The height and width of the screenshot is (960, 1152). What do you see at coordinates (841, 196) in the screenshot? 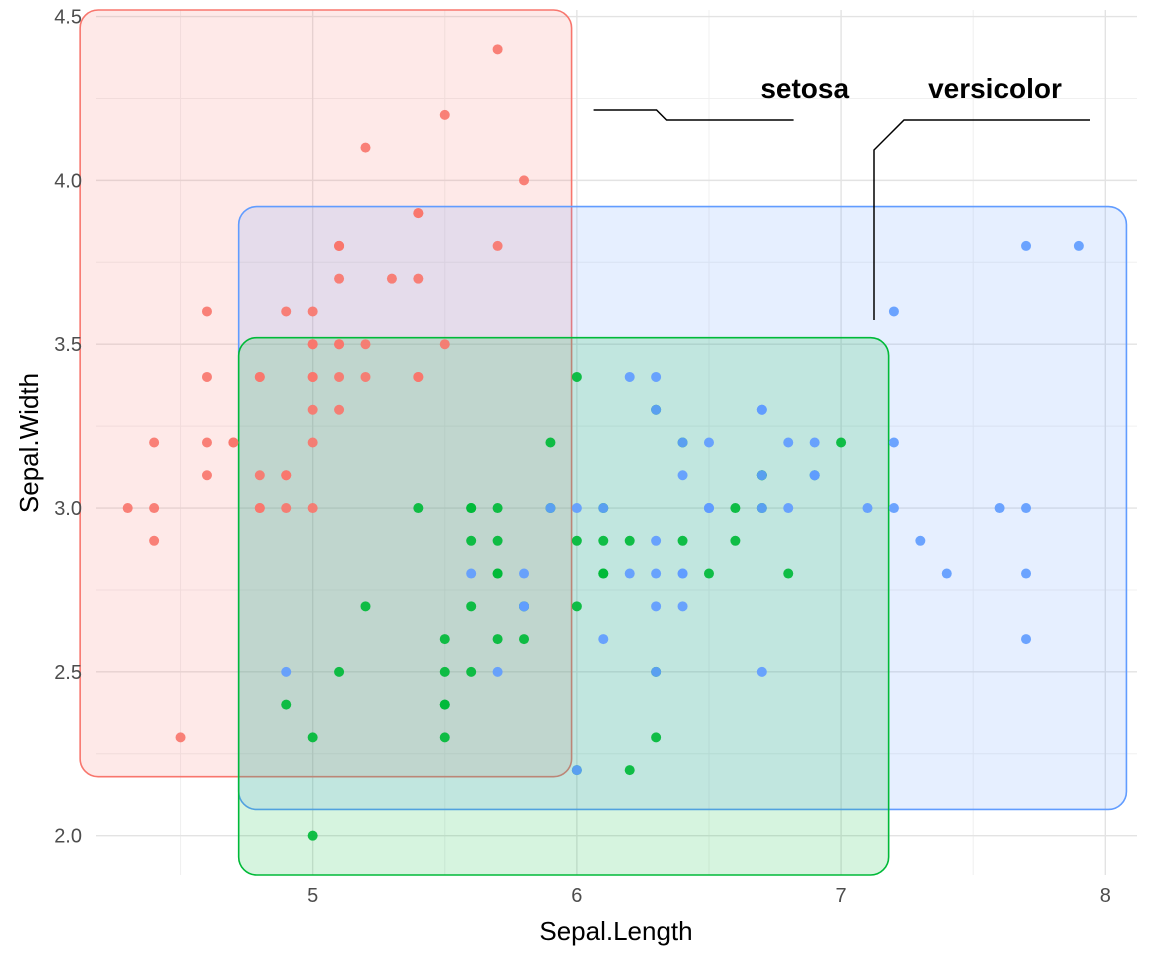
I see `annotations: setosa versicolor` at bounding box center [841, 196].